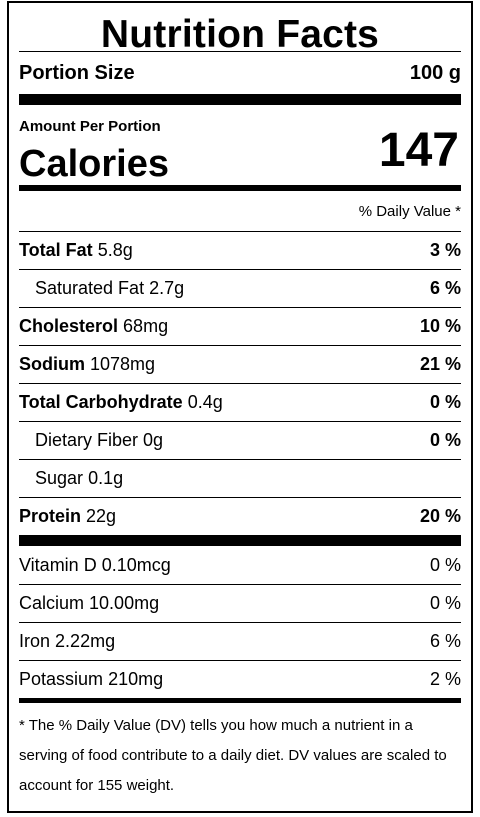 This screenshot has width=480, height=817. What do you see at coordinates (52, 603) in the screenshot?
I see `vitamin-name: Calcium` at bounding box center [52, 603].